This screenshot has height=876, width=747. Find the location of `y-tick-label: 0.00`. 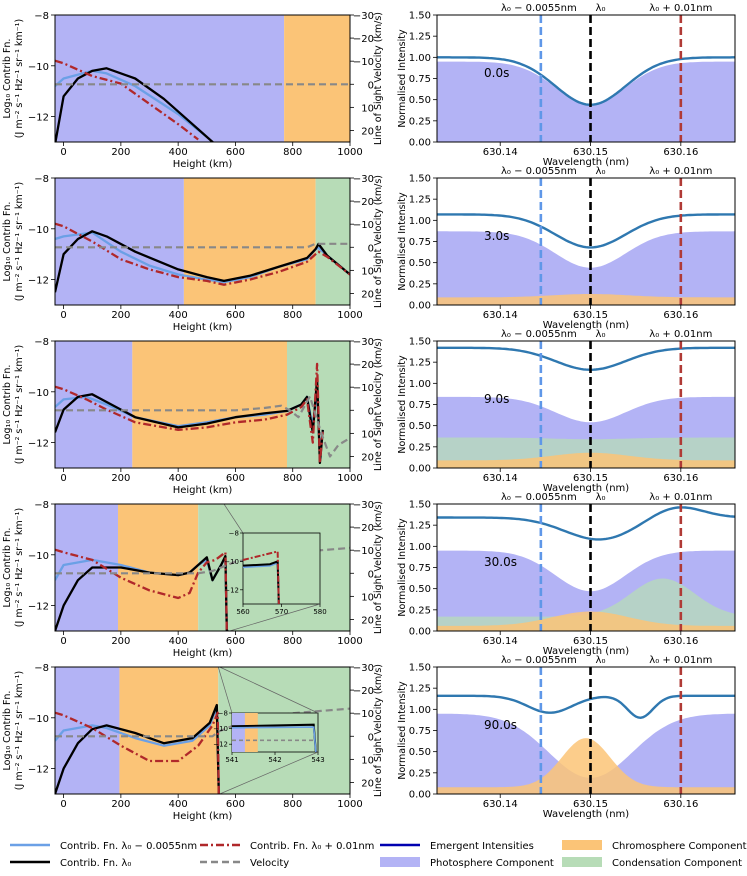

y-tick-label: 0.00 is located at coordinates (420, 632).